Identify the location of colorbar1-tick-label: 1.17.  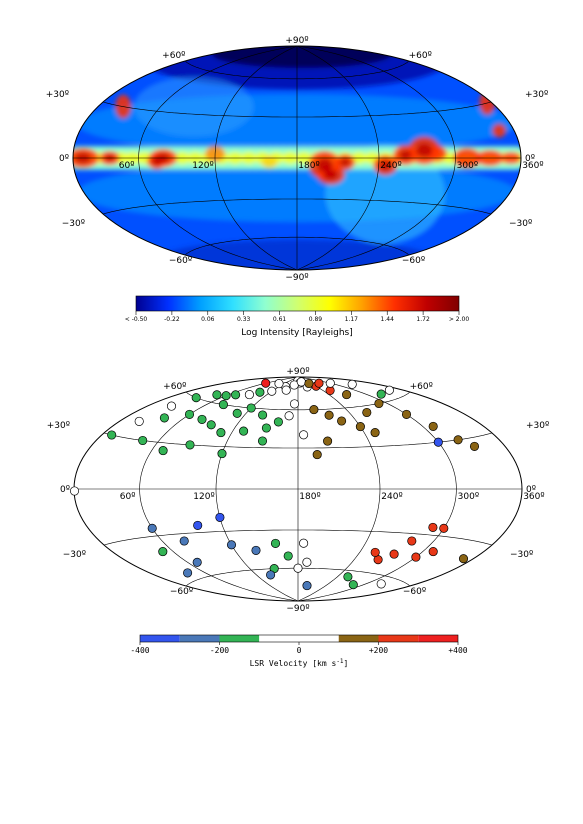
(352, 319).